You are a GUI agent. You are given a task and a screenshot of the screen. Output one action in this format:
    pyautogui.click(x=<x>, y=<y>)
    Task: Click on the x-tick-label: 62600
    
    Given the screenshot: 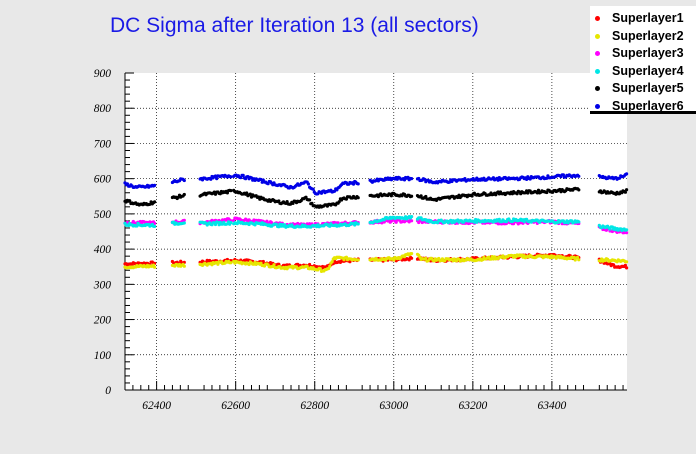 What is the action you would take?
    pyautogui.click(x=235, y=406)
    